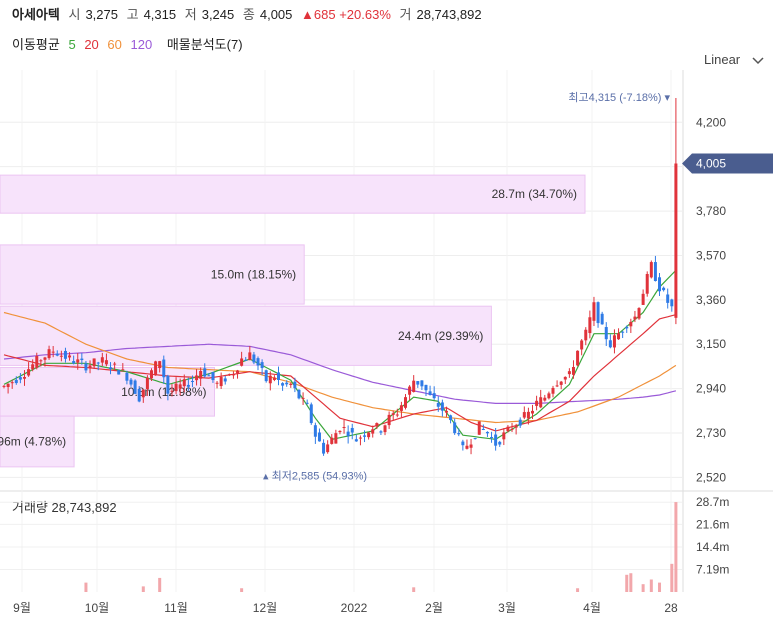  Describe the element at coordinates (712, 547) in the screenshot. I see `volume-tick-label: 14.4m` at that location.